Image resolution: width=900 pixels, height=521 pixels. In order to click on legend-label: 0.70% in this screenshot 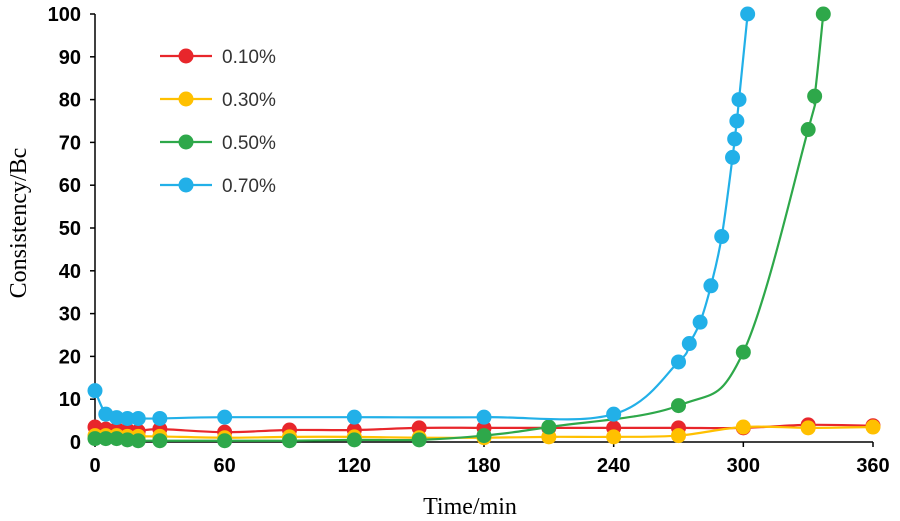, I will do `click(249, 186)`.